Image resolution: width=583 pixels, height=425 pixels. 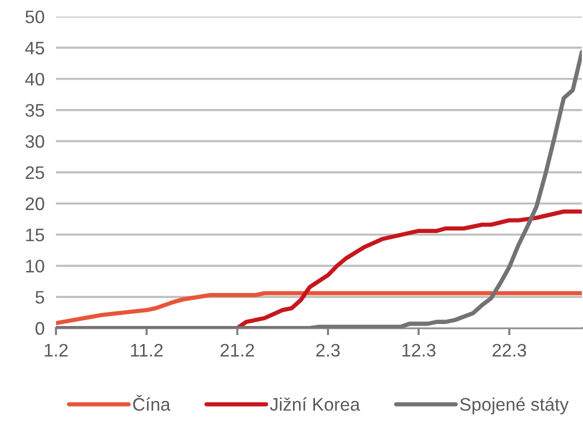 What do you see at coordinates (35, 173) in the screenshot?
I see `y-tick-label: 25` at bounding box center [35, 173].